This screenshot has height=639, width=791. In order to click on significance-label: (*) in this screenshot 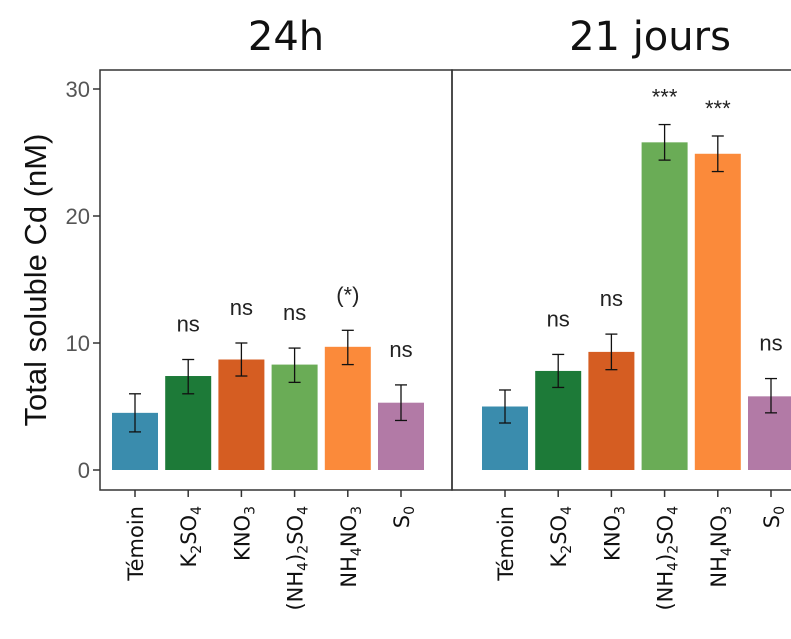, I will do `click(347, 294)`.